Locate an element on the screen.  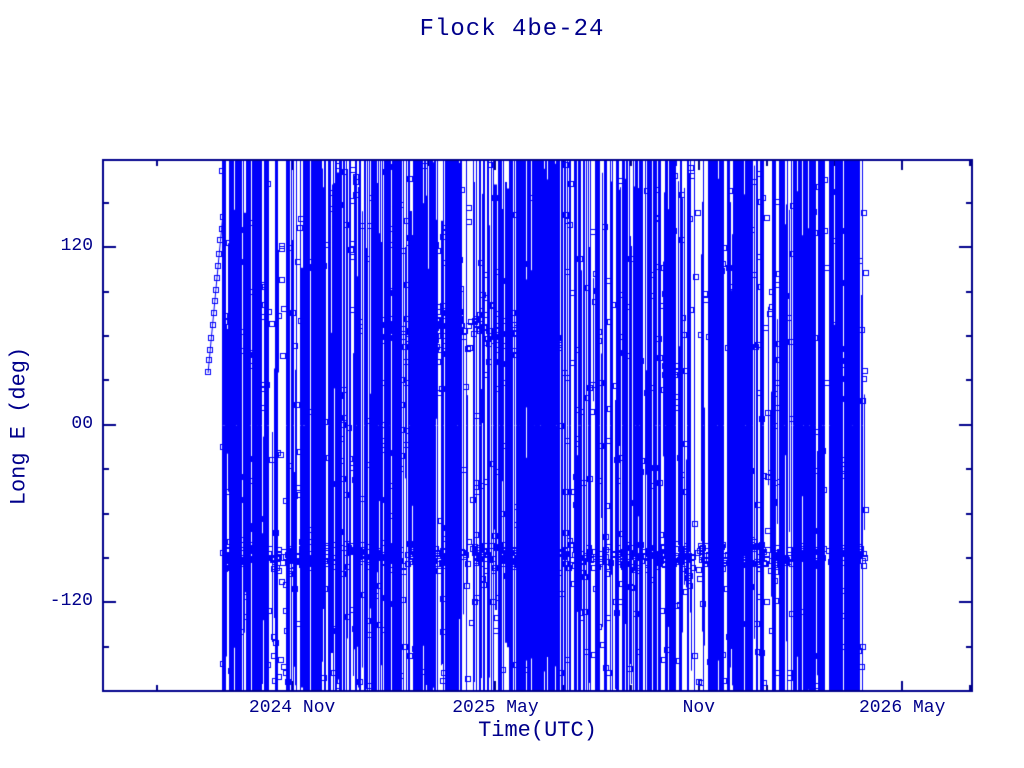
x-tick-label: Nov is located at coordinates (699, 708).